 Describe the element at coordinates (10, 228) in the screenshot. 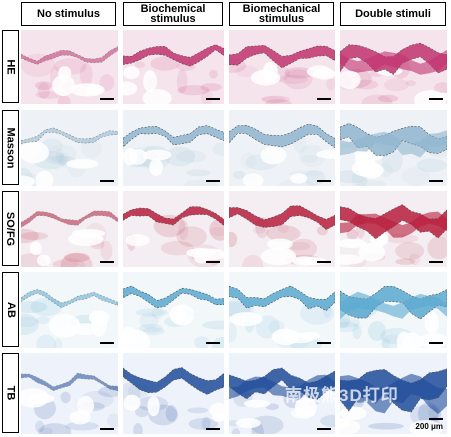

I see `row-header-sofg: SO/FG` at that location.